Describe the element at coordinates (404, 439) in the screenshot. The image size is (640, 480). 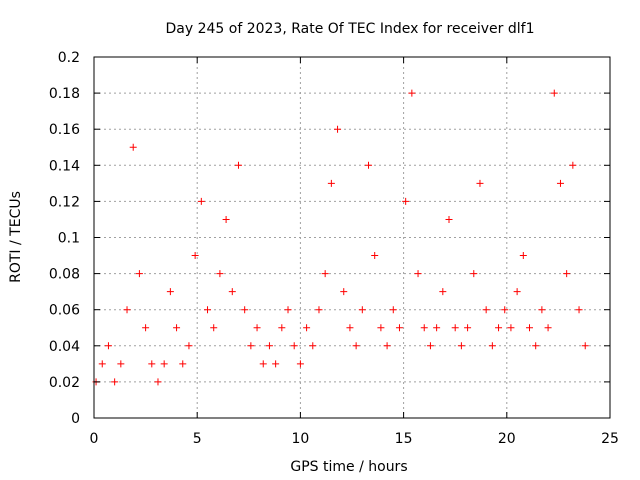
I see `x-tick-label: 15` at that location.